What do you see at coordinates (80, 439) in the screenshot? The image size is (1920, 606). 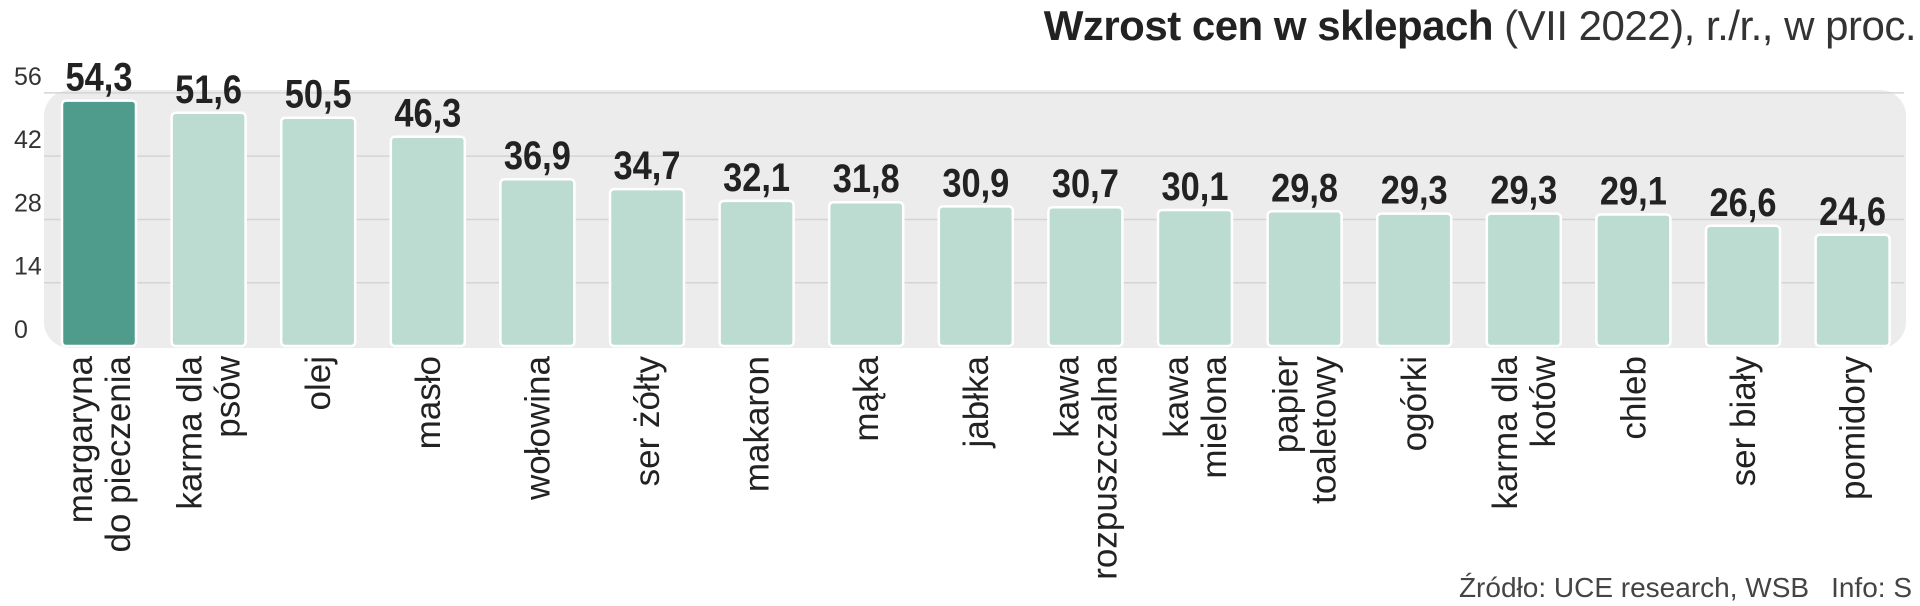 I see `category-label: margaryna` at bounding box center [80, 439].